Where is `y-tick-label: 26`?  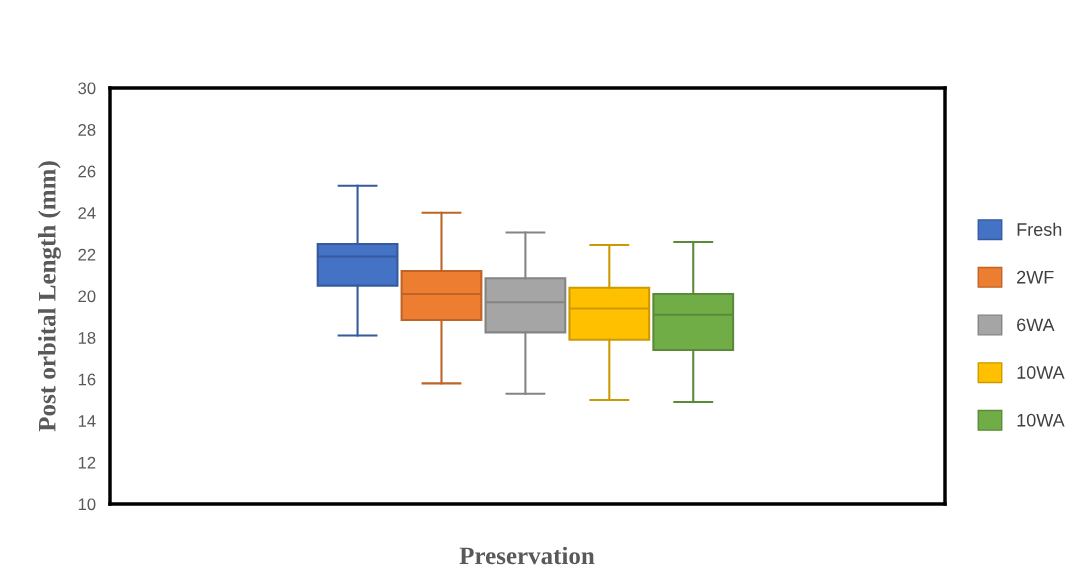 y-tick-label: 26 is located at coordinates (87, 171).